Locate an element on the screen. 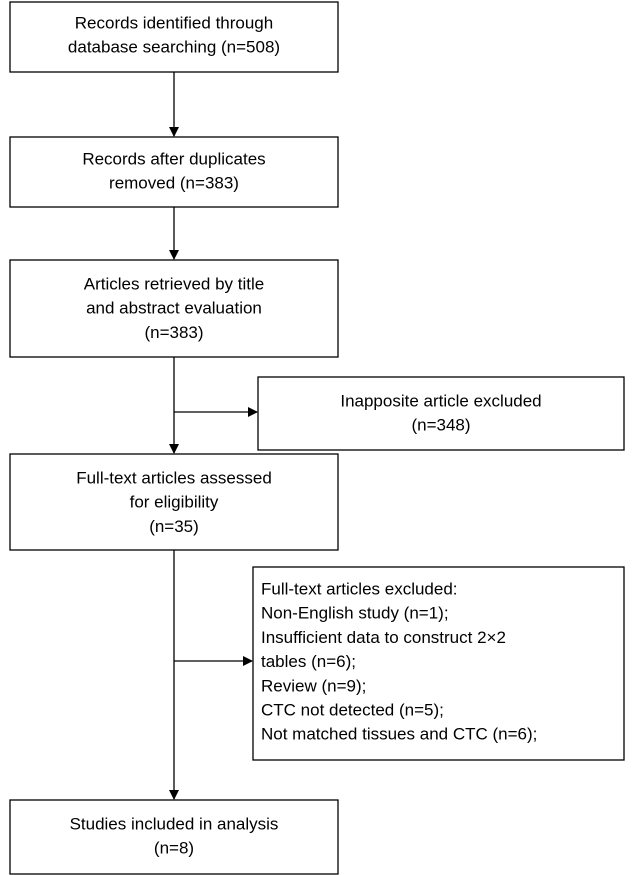 The width and height of the screenshot is (642, 875). box-text: removed (n=383) is located at coordinates (174, 183).